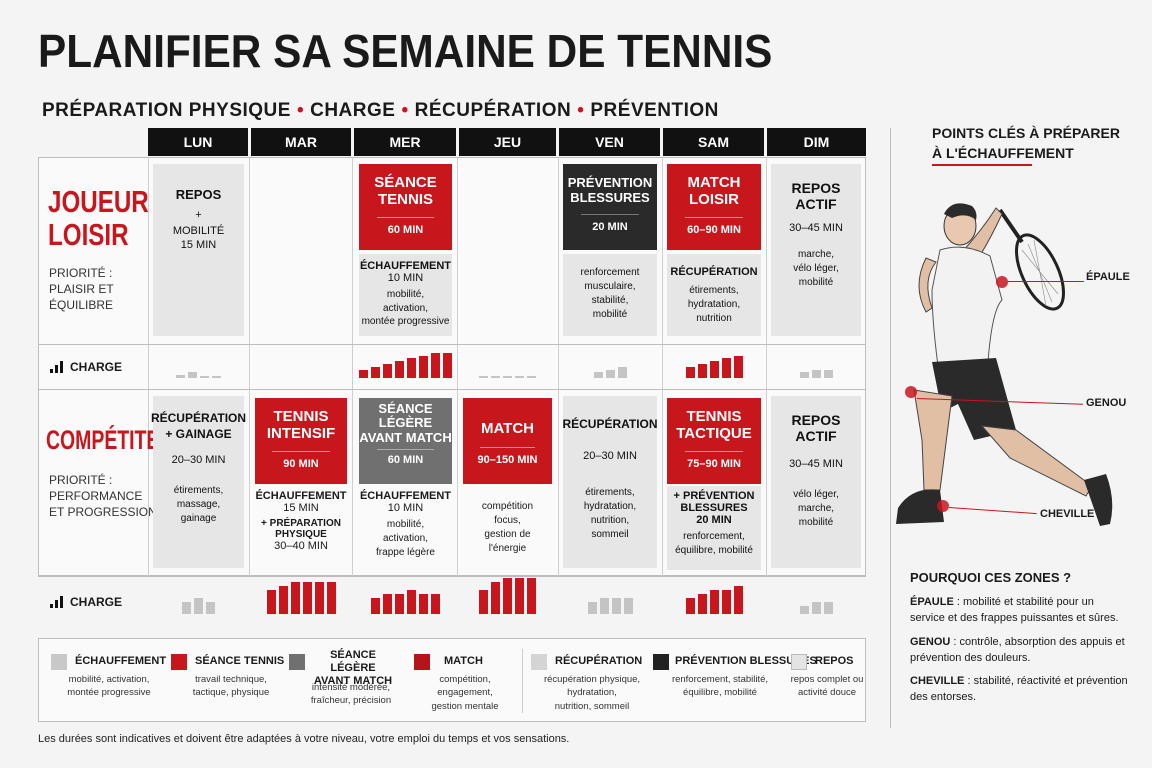 This screenshot has height=768, width=1152. Describe the element at coordinates (592, 706) in the screenshot. I see `legend-desc-line: nutrition, sommeil` at that location.